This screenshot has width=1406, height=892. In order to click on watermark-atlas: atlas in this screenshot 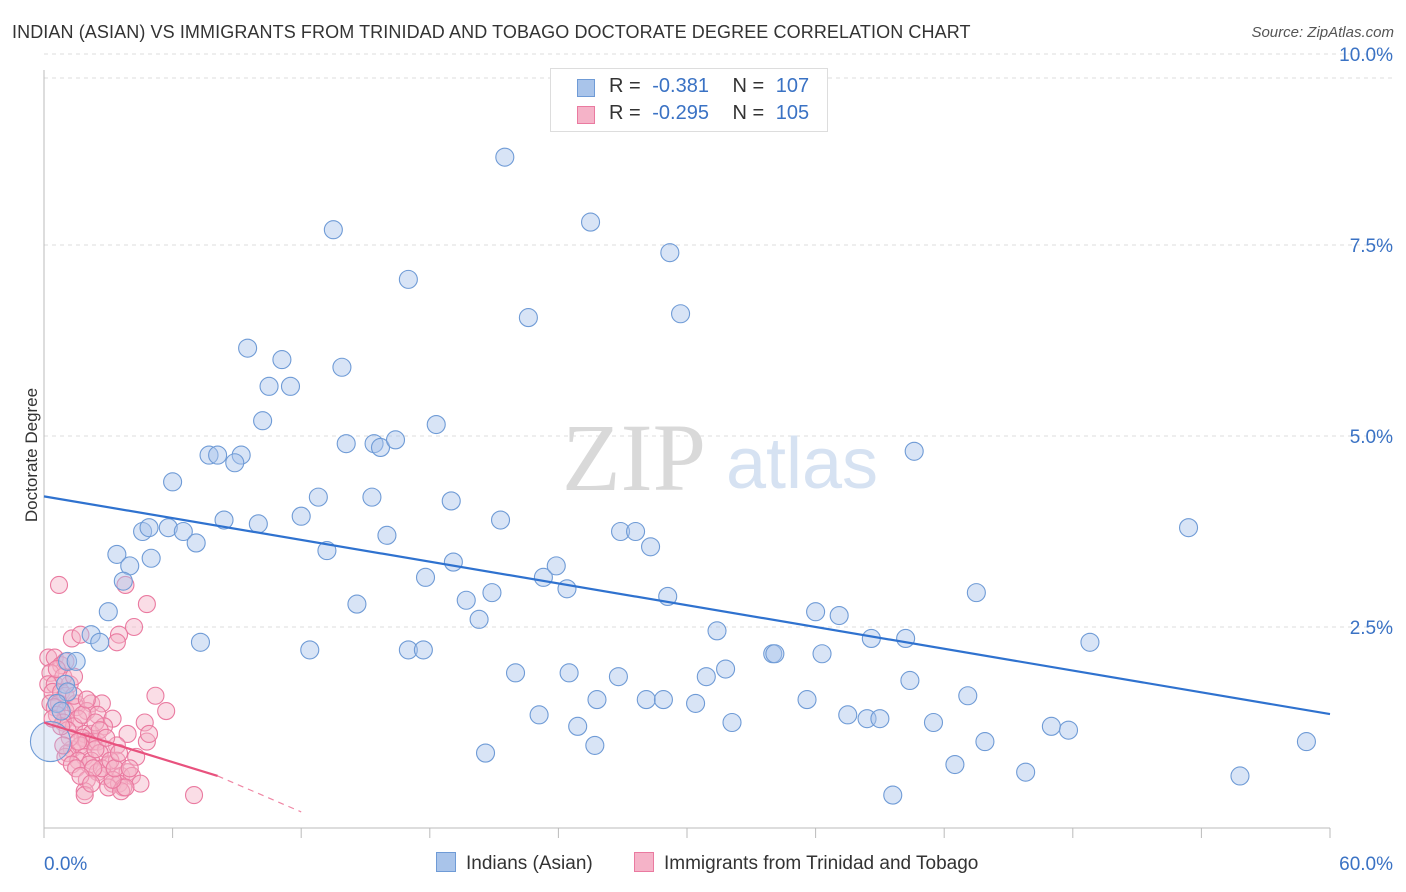, I will do `click(802, 464)`.